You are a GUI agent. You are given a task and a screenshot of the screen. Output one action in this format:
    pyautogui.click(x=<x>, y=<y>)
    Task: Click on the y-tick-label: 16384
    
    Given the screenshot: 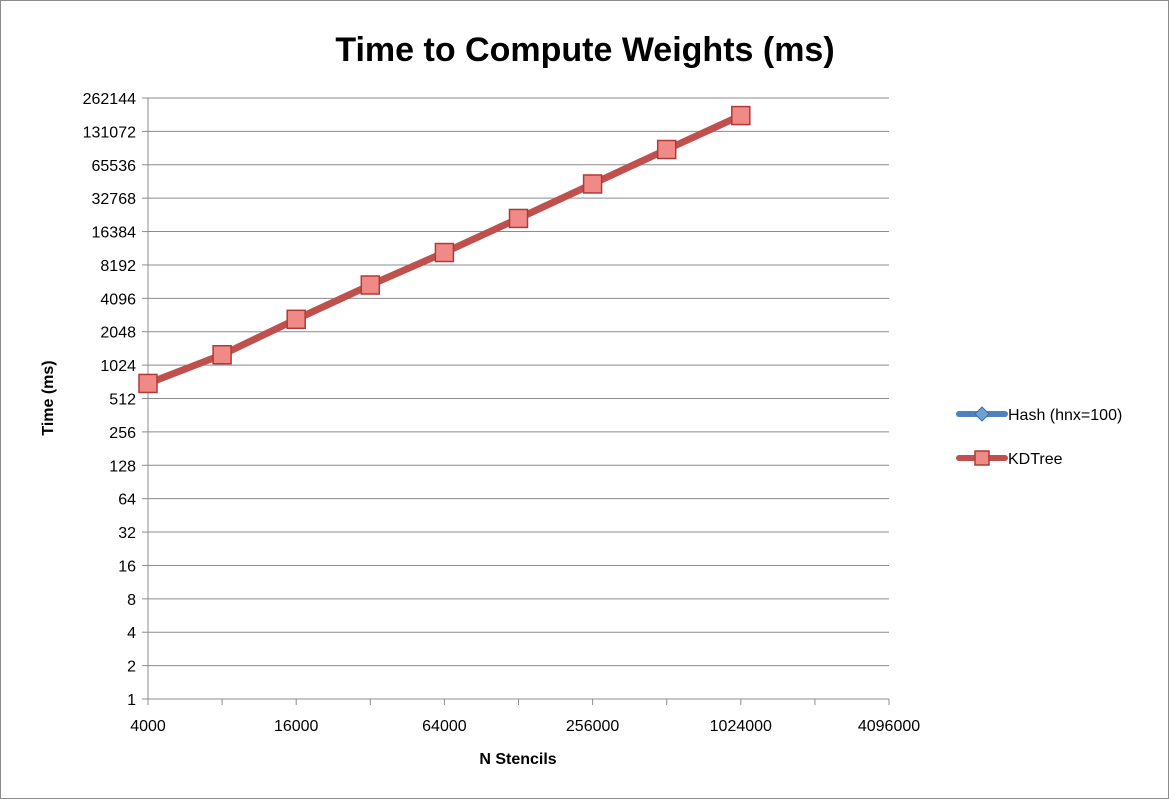 What is the action you would take?
    pyautogui.click(x=114, y=233)
    